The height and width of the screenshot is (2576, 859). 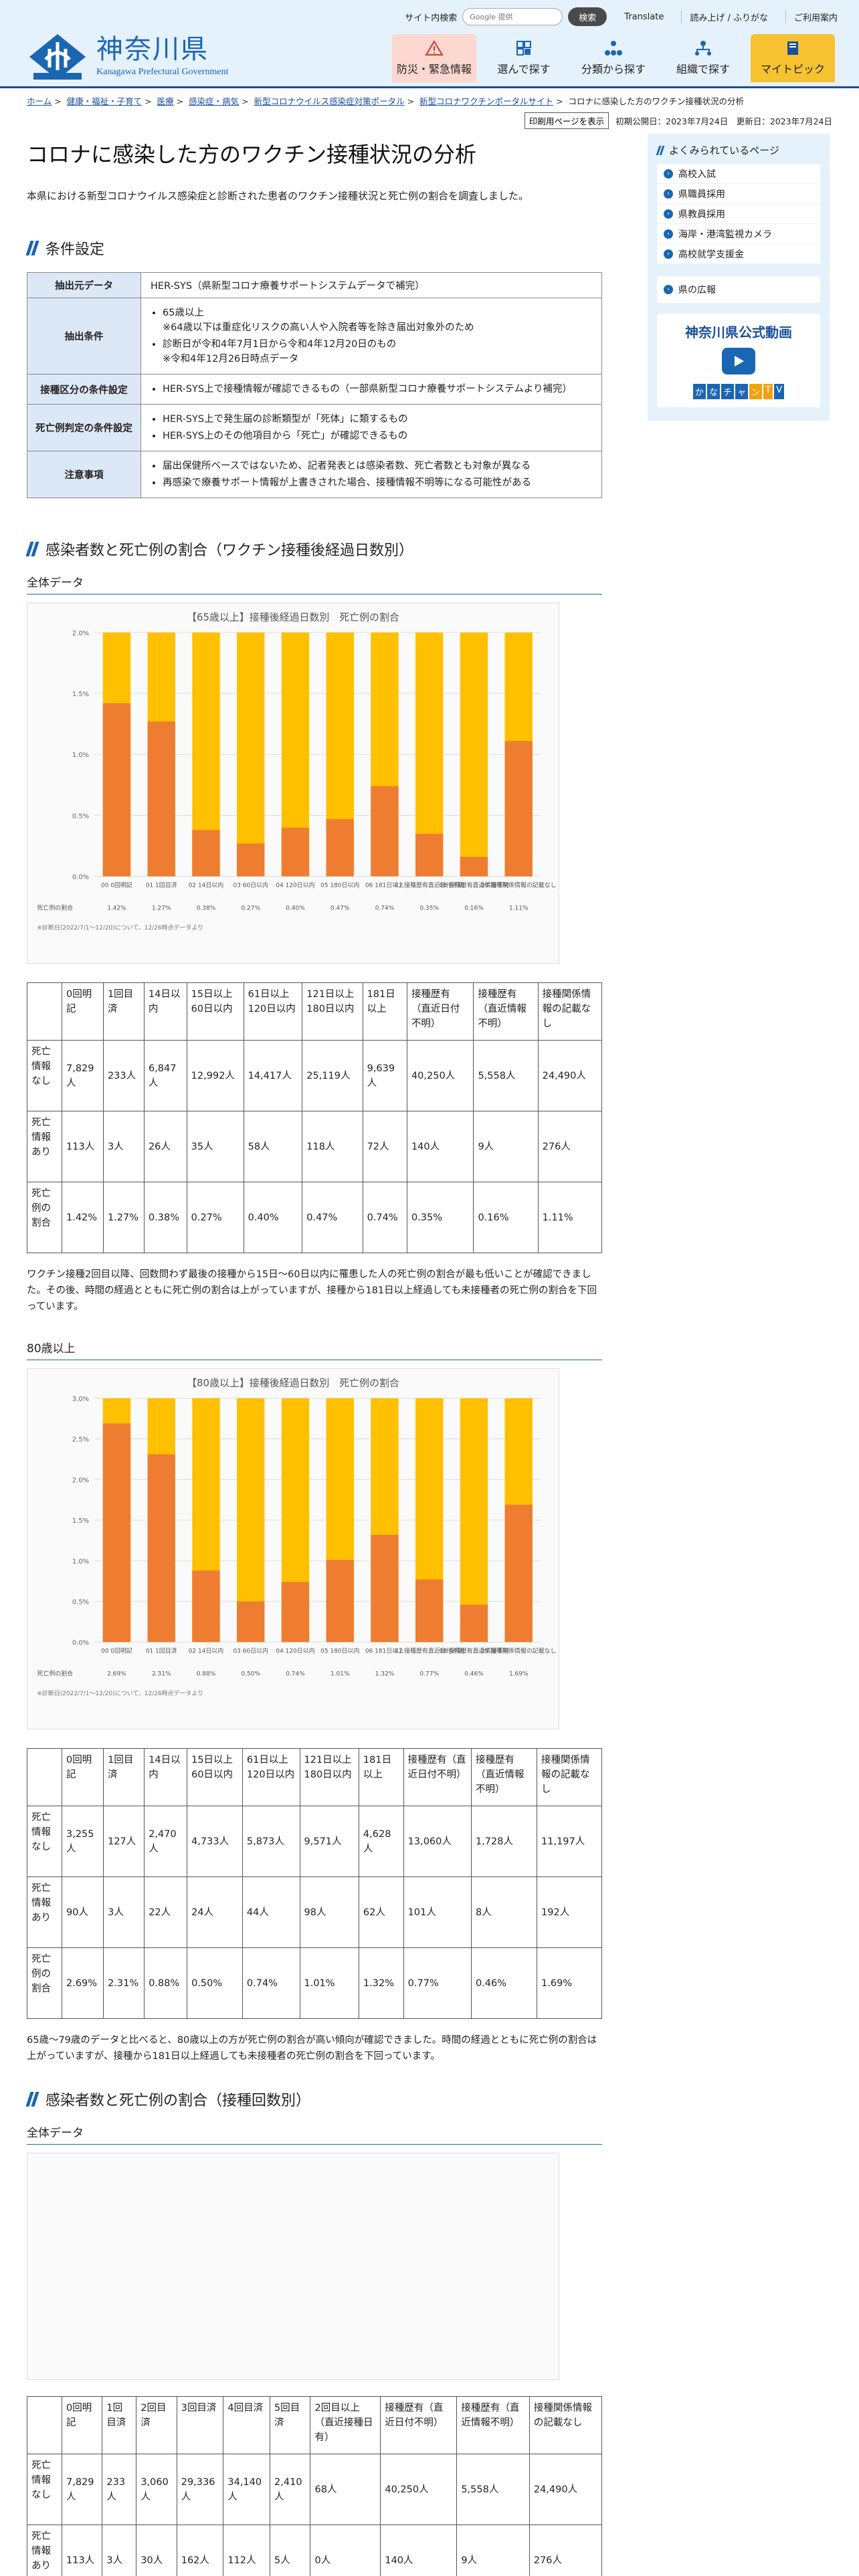 I want to click on table-cell: 127人, so click(x=124, y=1841).